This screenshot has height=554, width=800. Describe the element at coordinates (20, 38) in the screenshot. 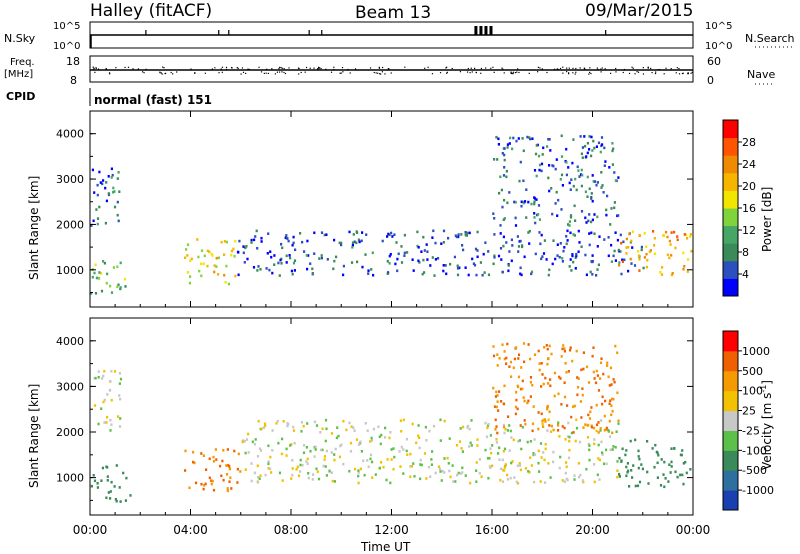

I see `nsky-label: N.Sky` at that location.